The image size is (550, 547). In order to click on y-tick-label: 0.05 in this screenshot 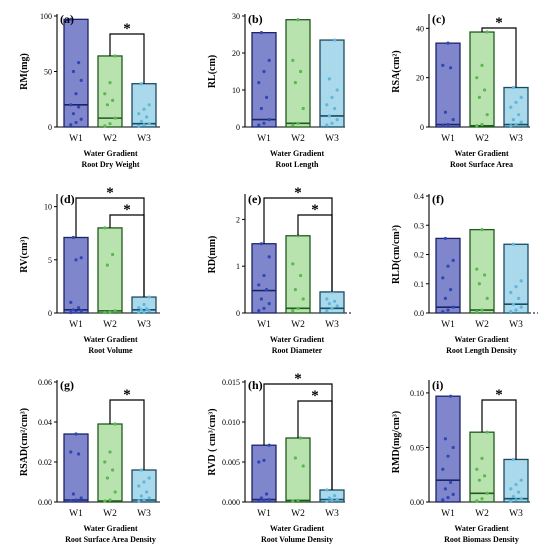, I will do `click(417, 447)`.